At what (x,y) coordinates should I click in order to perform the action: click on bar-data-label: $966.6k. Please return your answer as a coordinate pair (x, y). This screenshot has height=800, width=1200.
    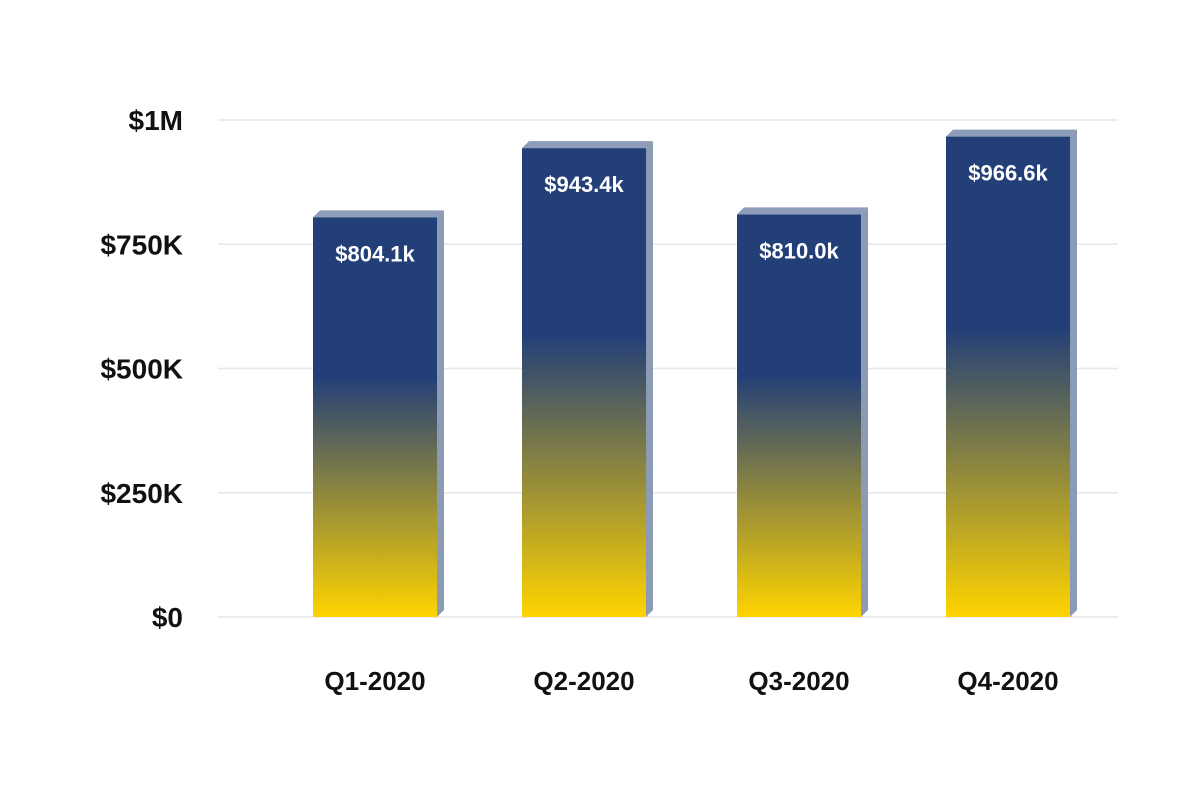
    Looking at the image, I should click on (1008, 173).